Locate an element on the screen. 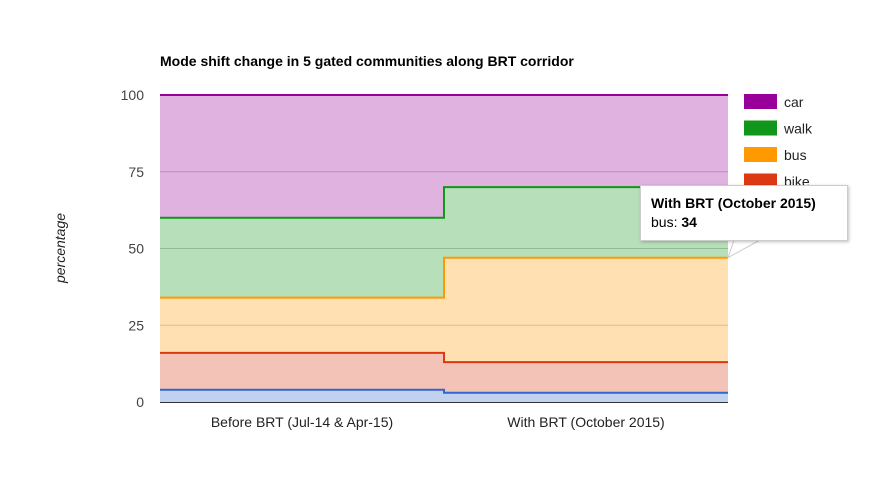  legend-label-car: car is located at coordinates (794, 102).